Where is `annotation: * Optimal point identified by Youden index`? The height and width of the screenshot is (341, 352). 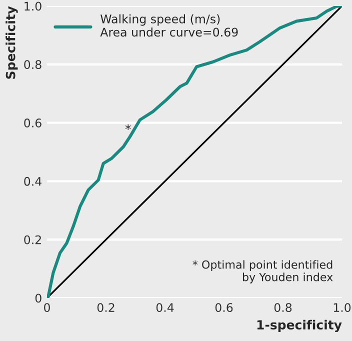
annotation: * Optimal point identified by Youden index is located at coordinates (262, 272).